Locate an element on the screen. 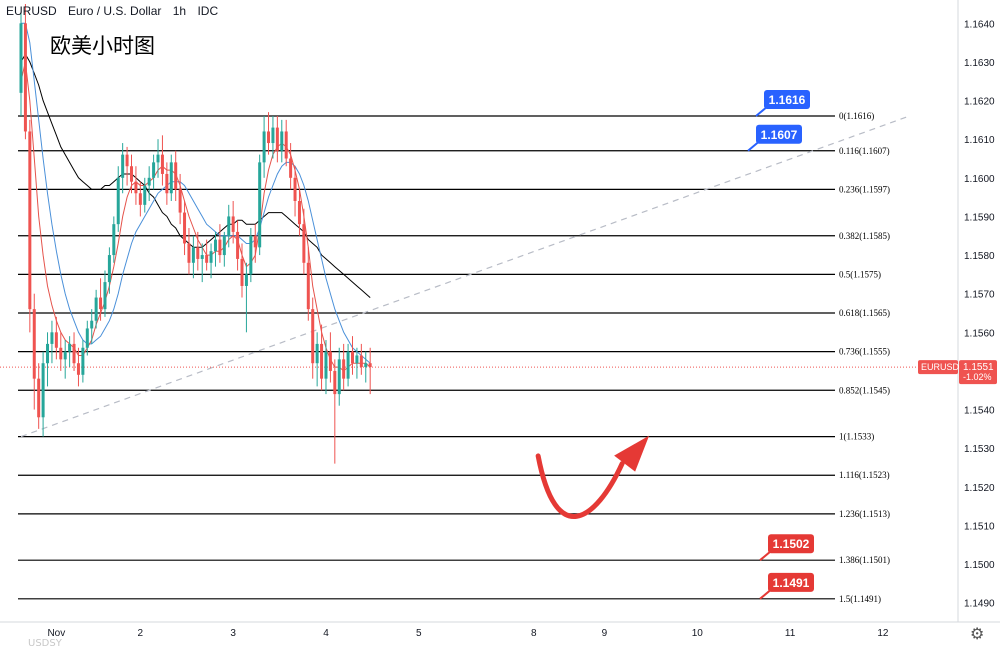 Image resolution: width=1000 pixels, height=653 pixels. price-tick-label: 1.1620 is located at coordinates (979, 102).